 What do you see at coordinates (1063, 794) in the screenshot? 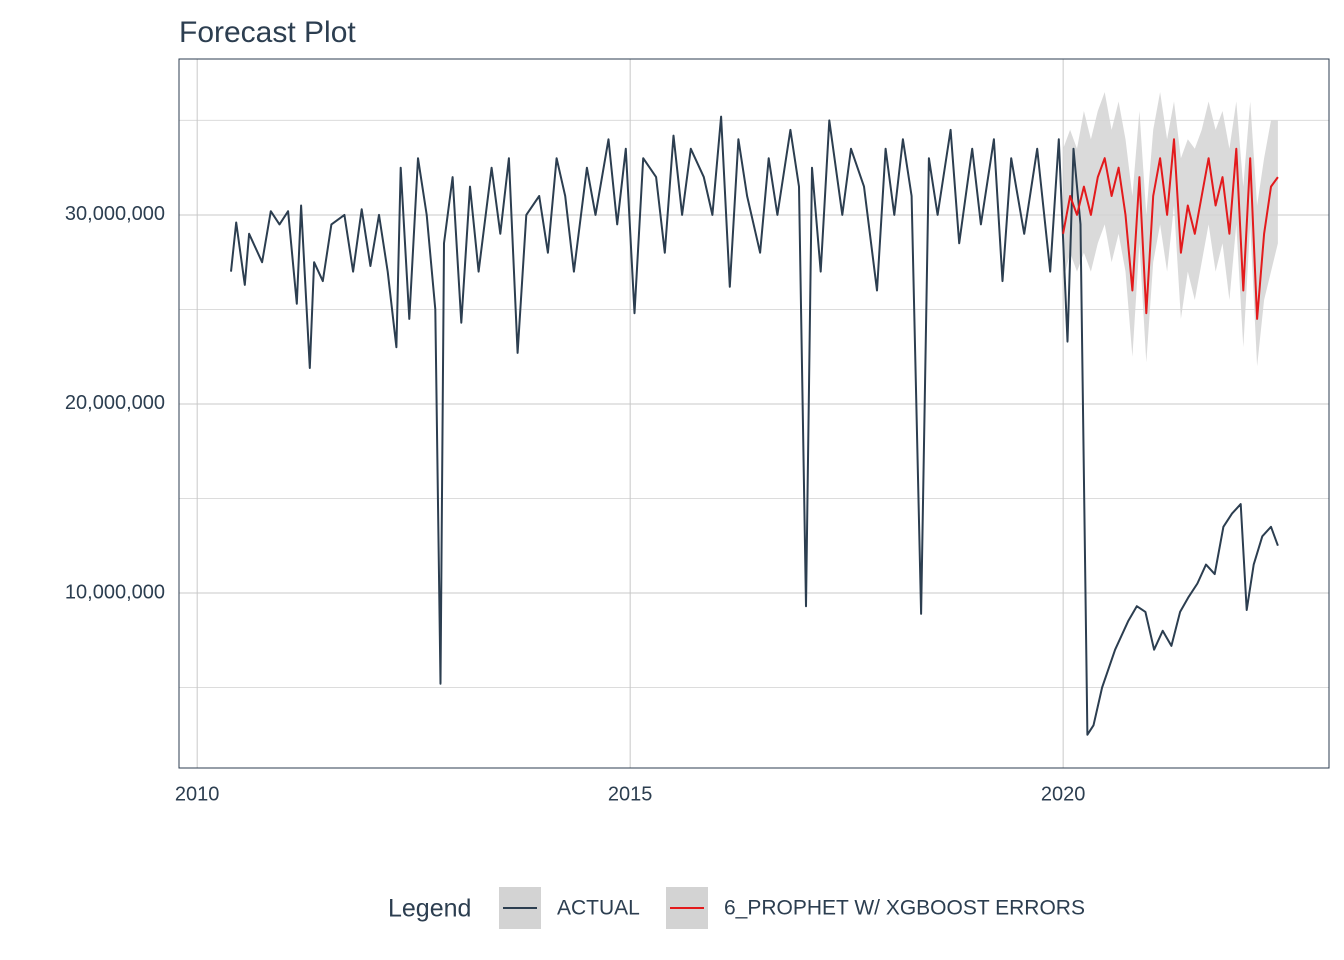
I see `x-tick-label: 2020` at bounding box center [1063, 794].